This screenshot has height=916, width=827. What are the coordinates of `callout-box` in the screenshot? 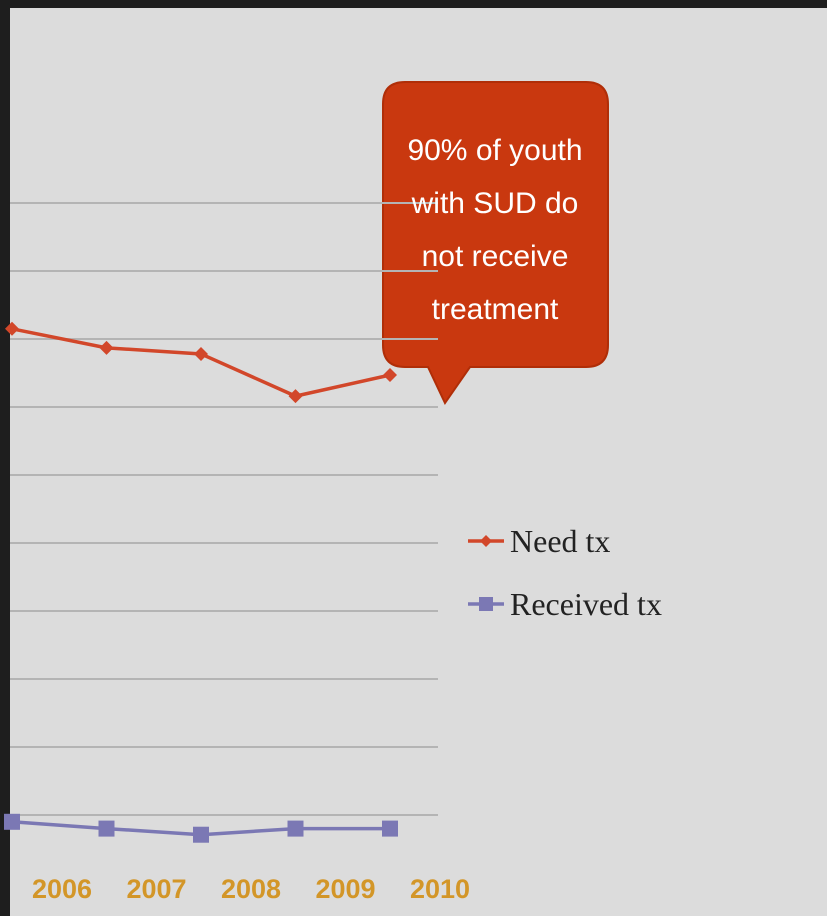 It's located at (495, 243).